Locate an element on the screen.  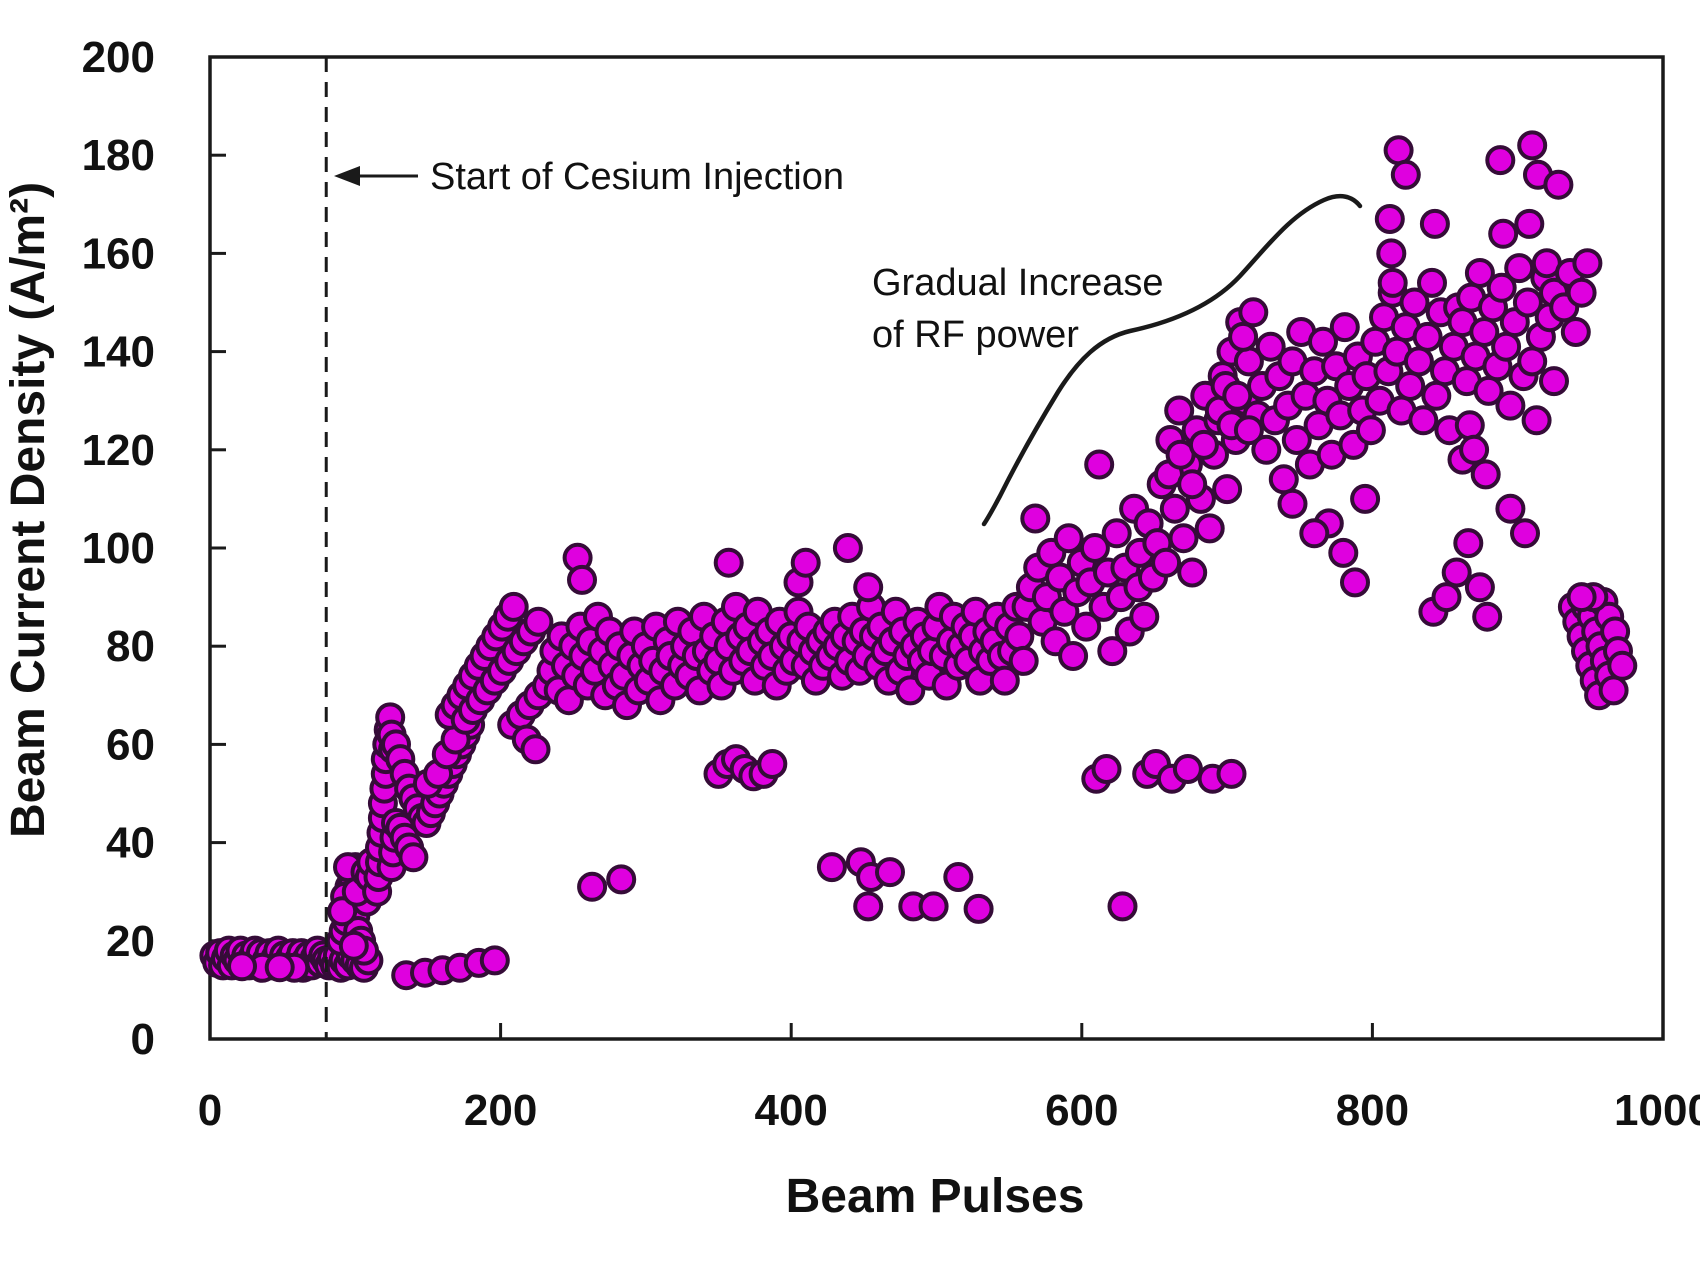
y-tick-label: 40 is located at coordinates (130, 843).